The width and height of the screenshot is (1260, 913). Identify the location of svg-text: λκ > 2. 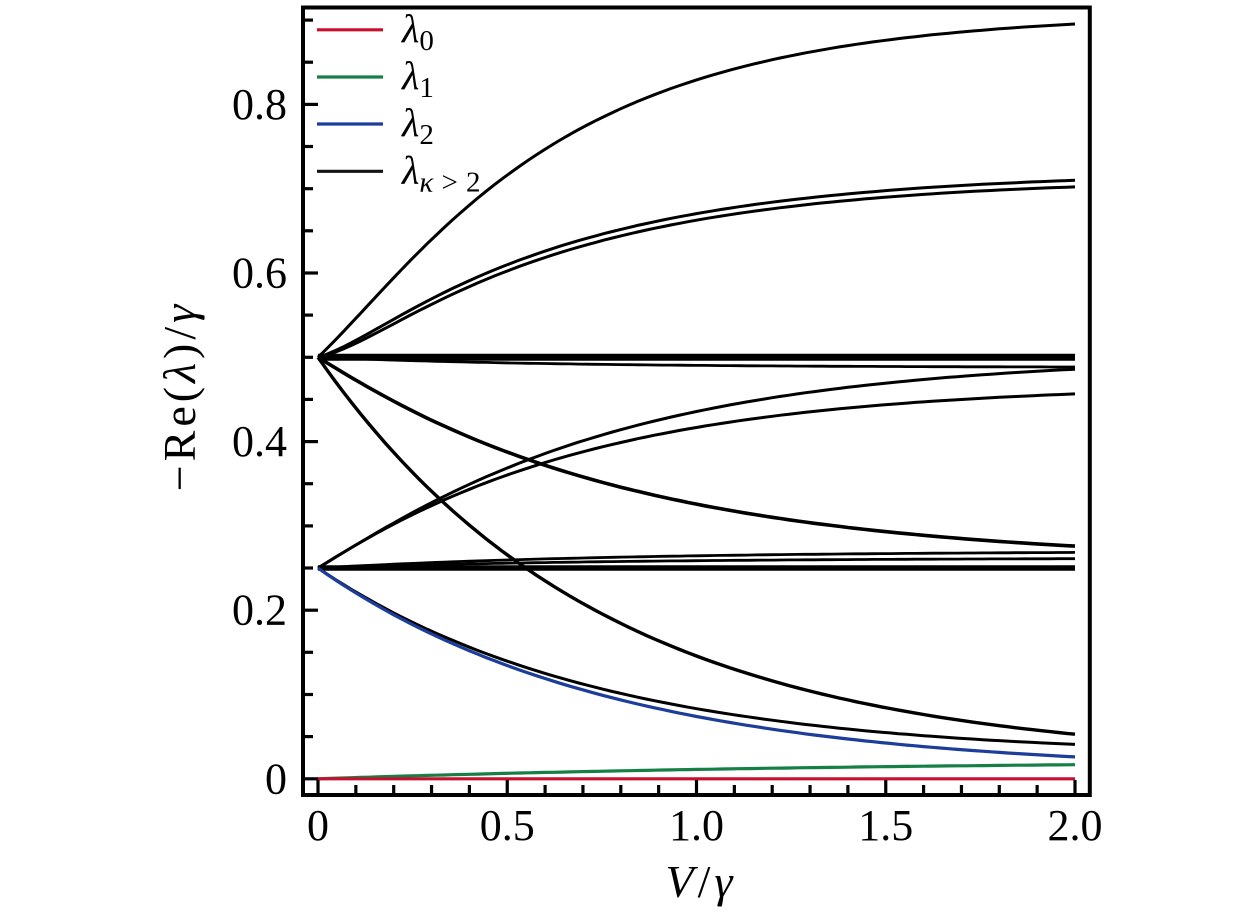
(441, 172).